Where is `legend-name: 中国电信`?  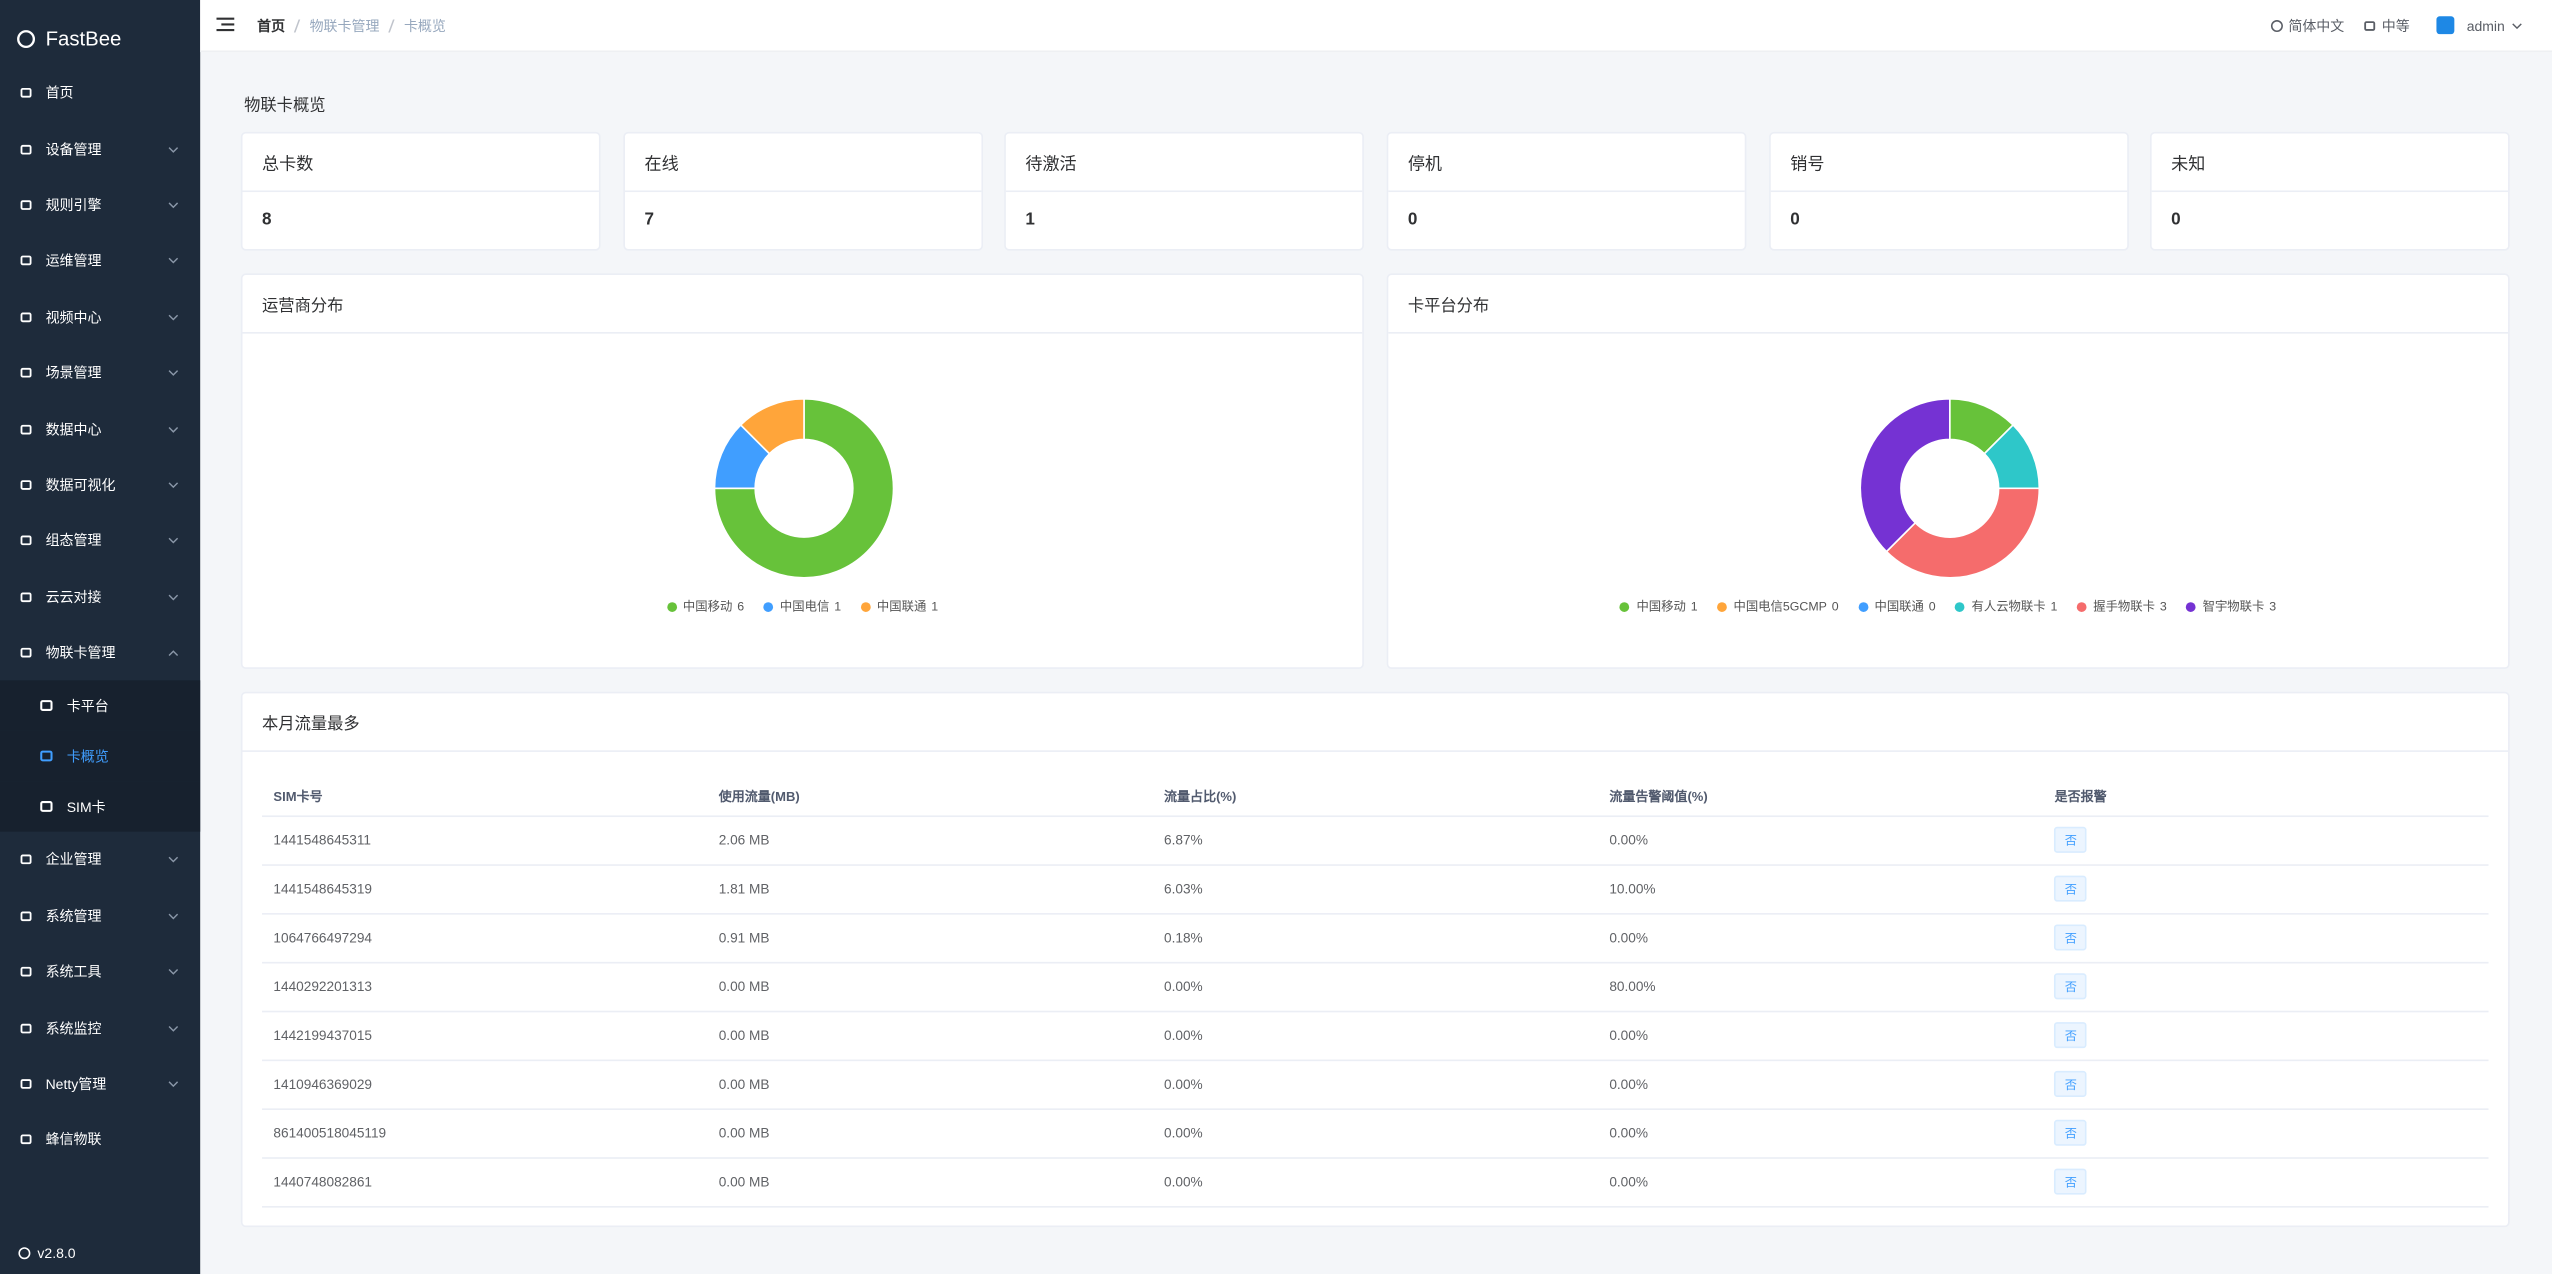 legend-name: 中国电信 is located at coordinates (804, 606).